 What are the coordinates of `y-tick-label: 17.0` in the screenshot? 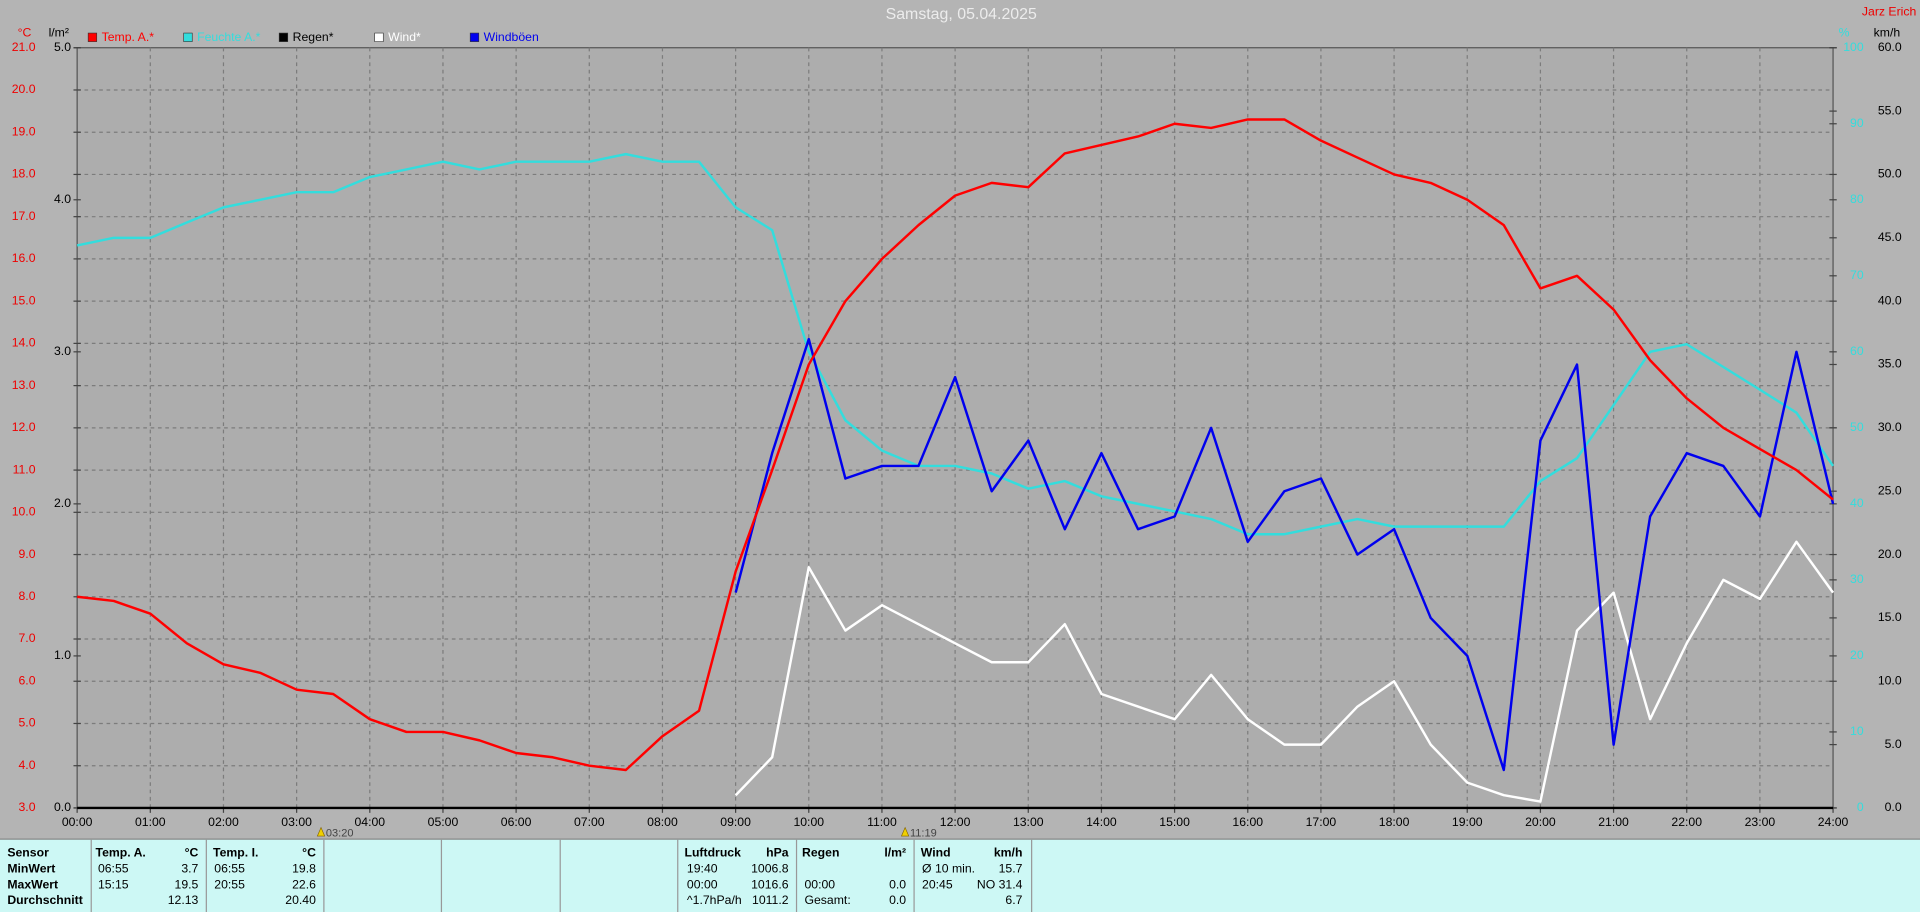 It's located at (24, 216).